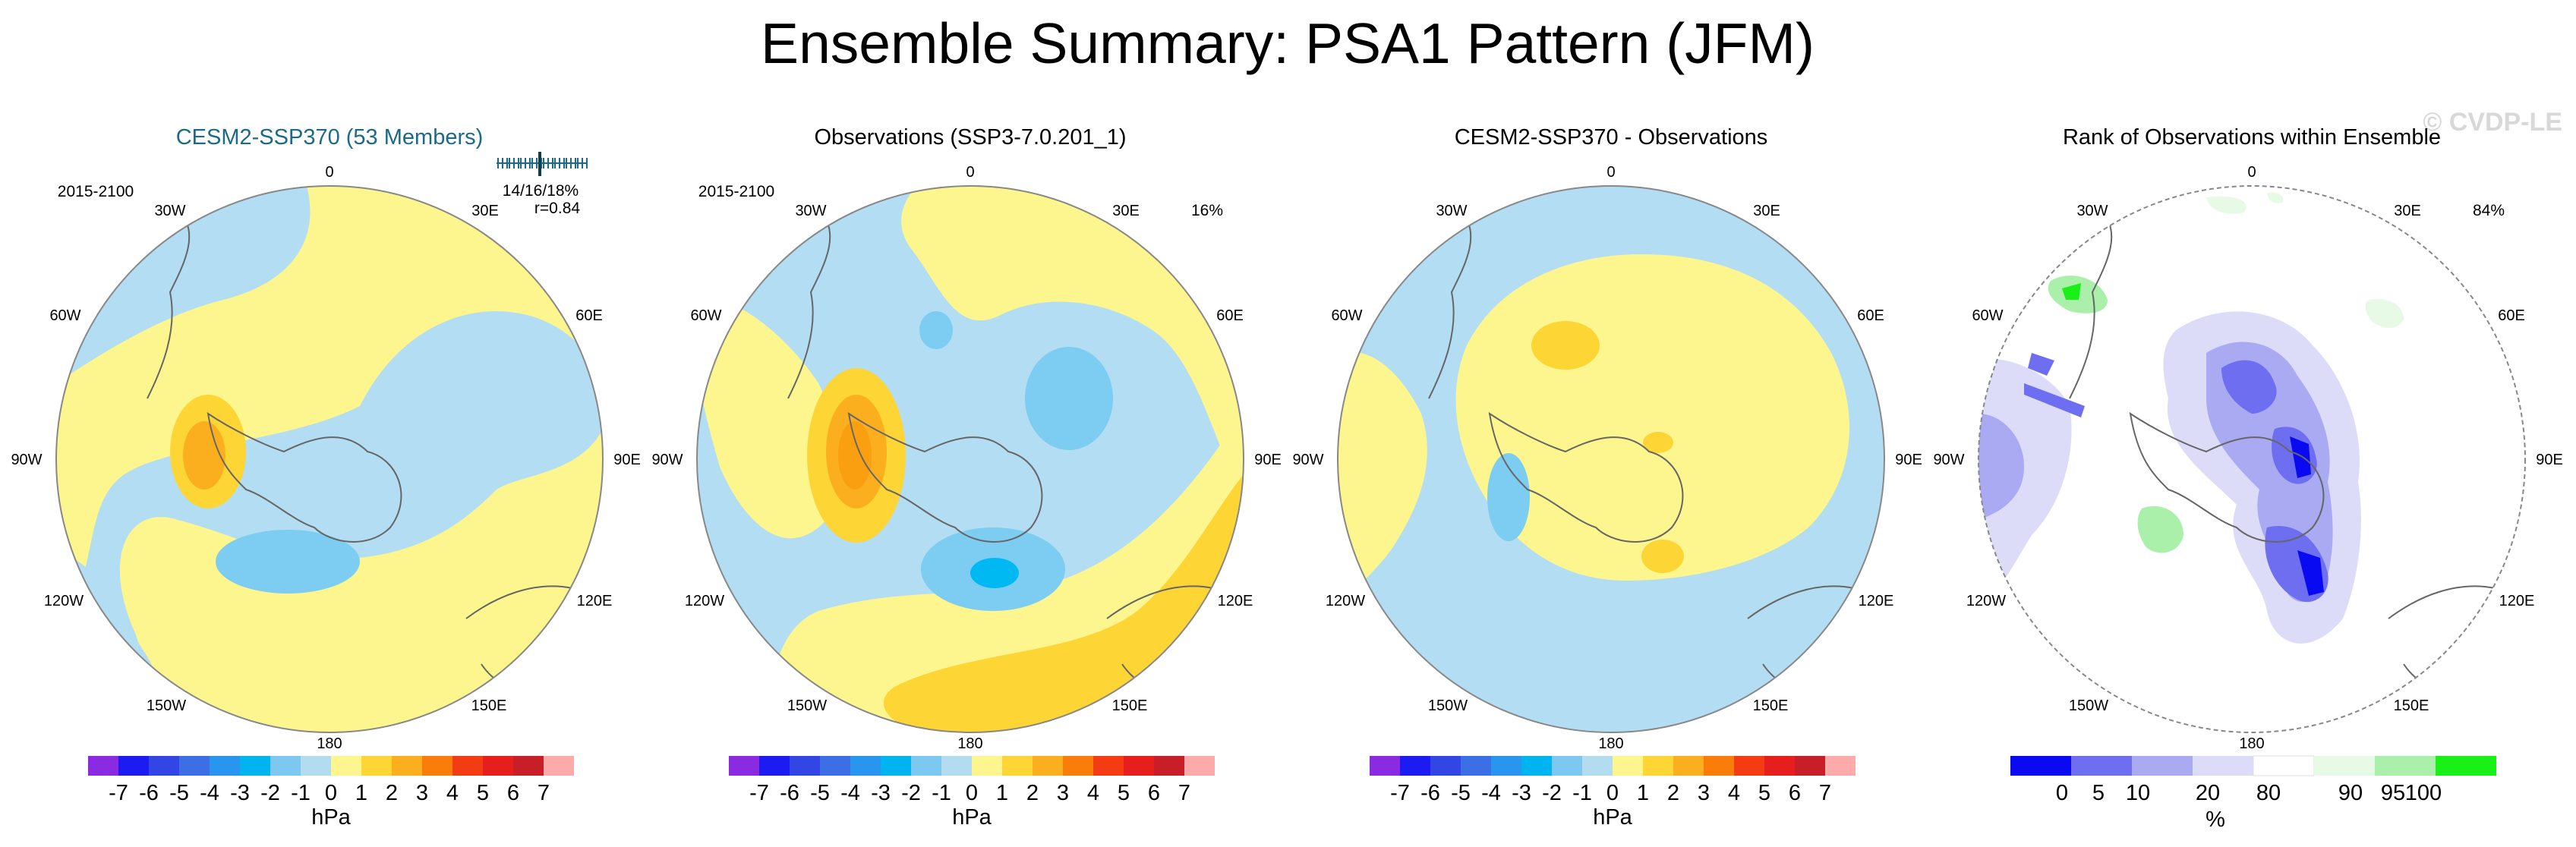 This screenshot has width=2576, height=847. What do you see at coordinates (2088, 705) in the screenshot?
I see `lon-label-150w: 150W` at bounding box center [2088, 705].